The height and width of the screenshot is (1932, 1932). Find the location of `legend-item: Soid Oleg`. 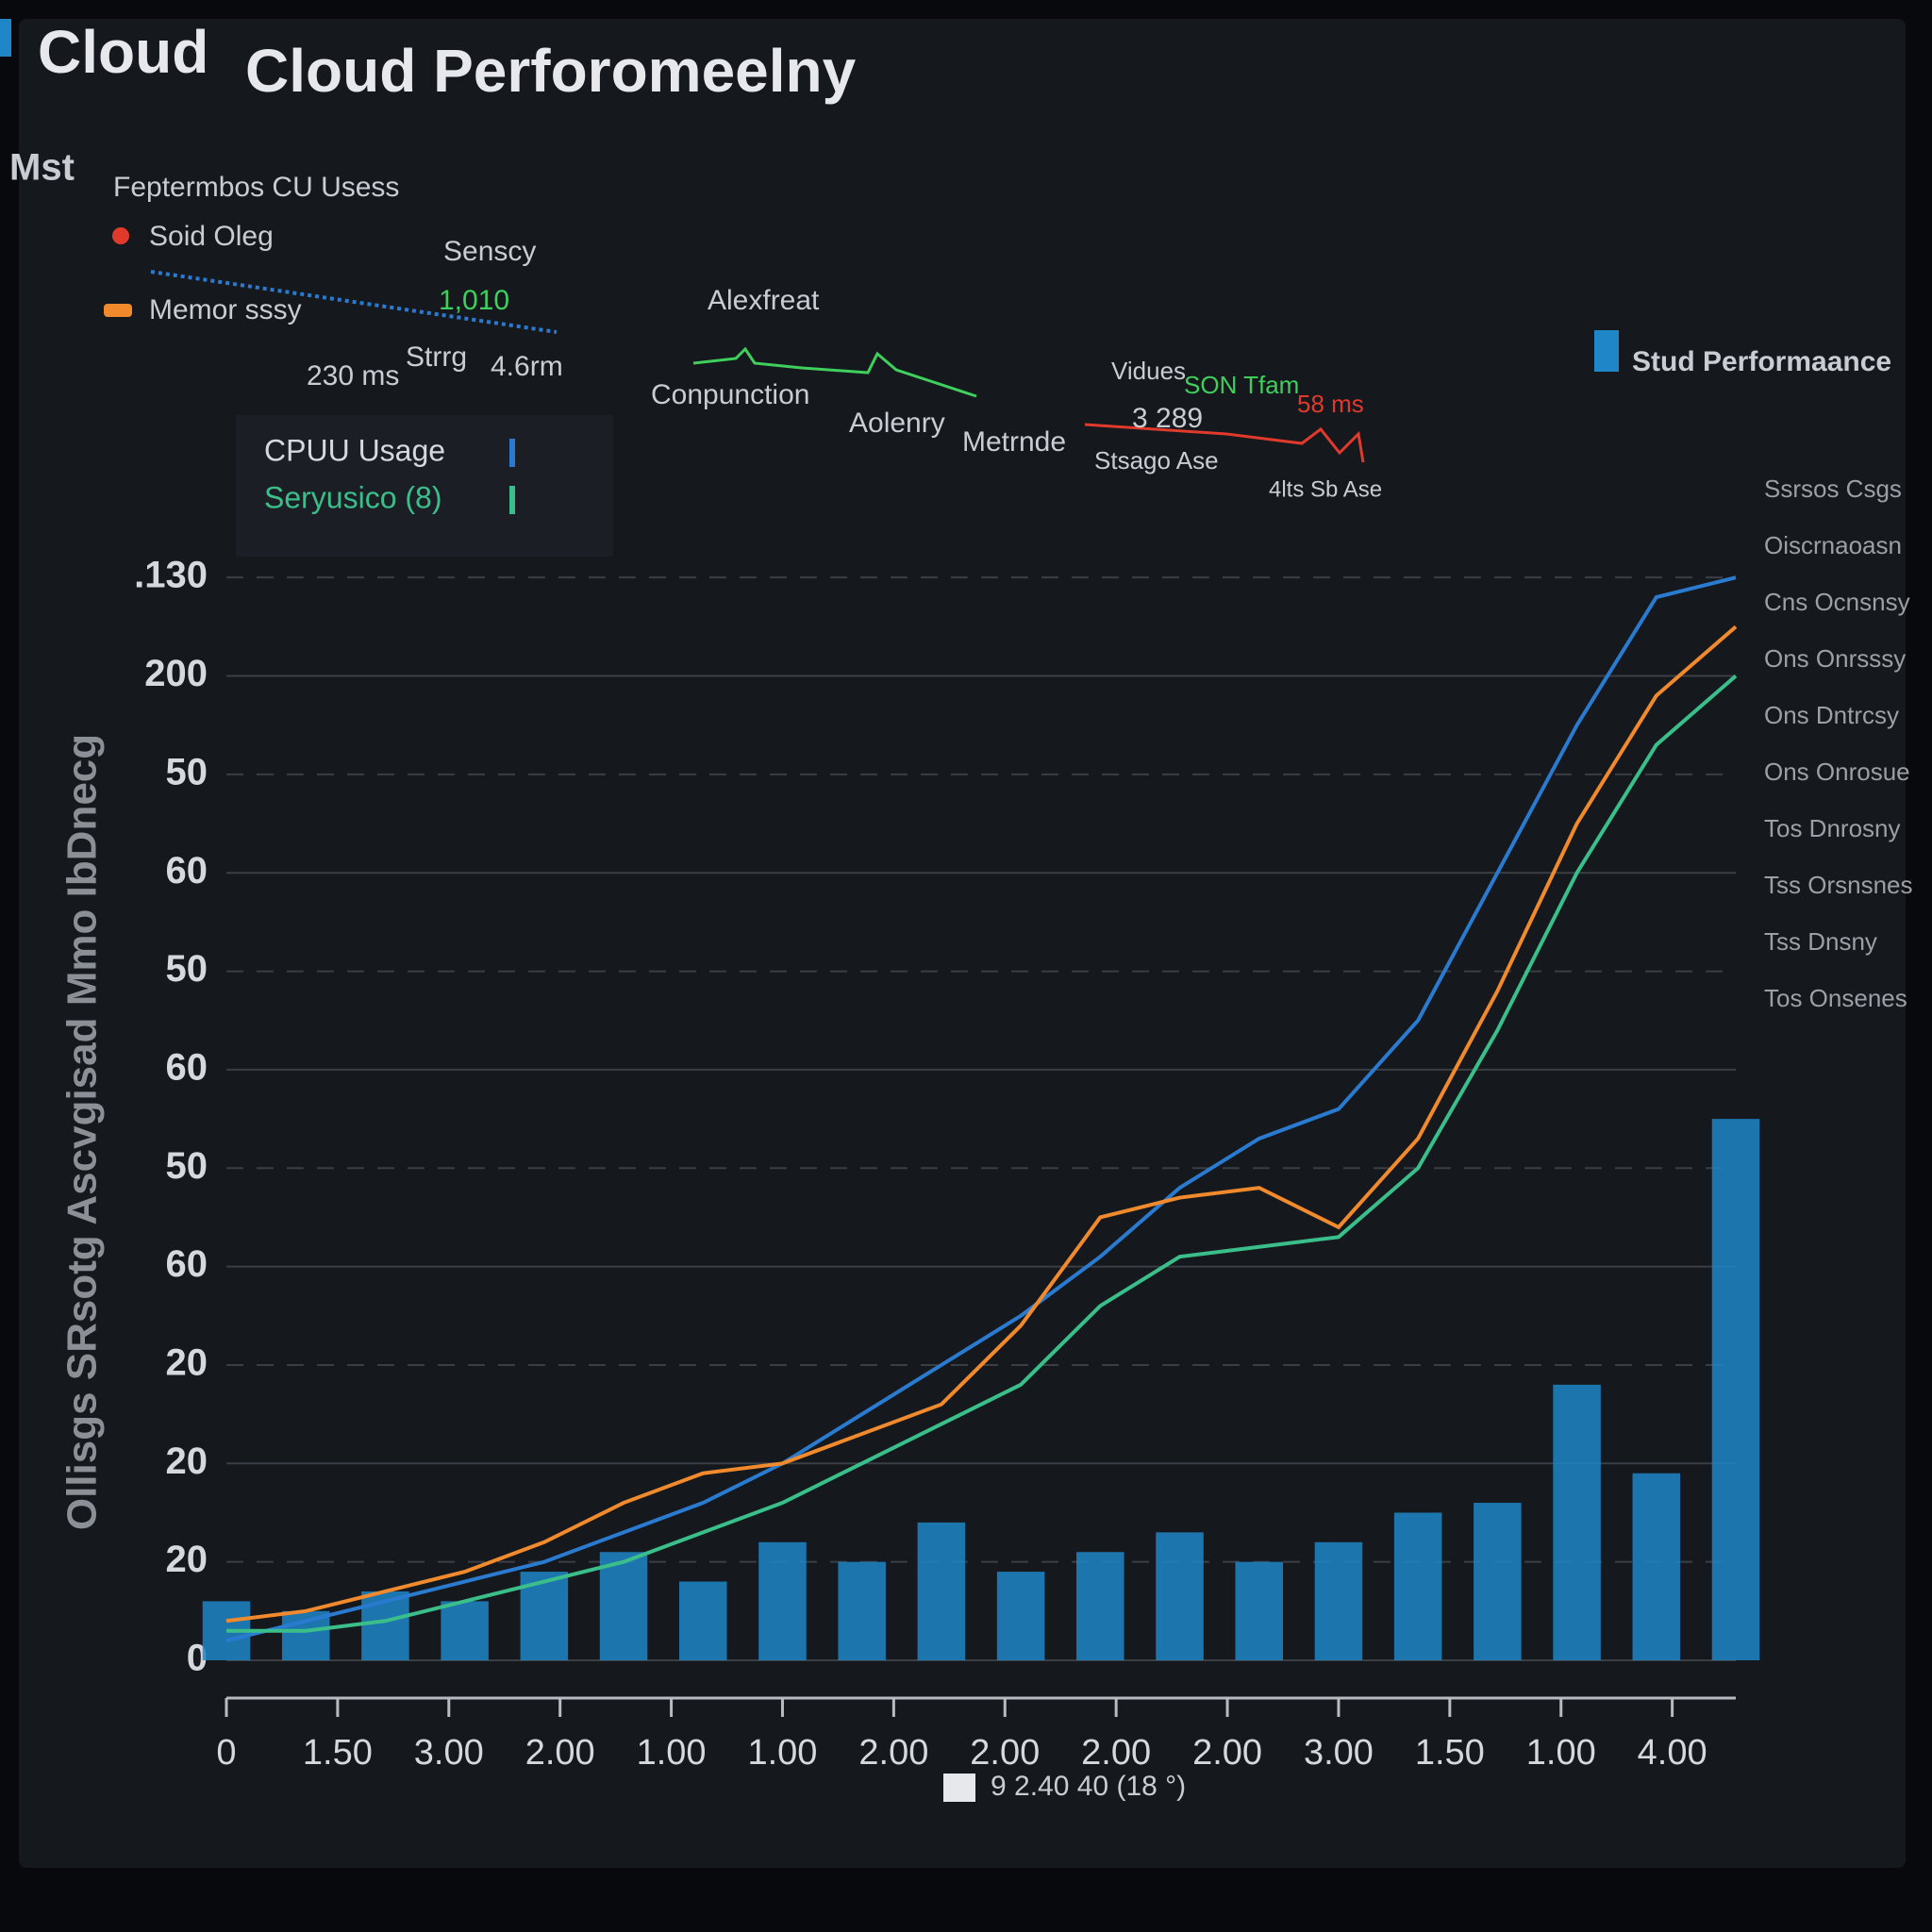

legend-item: Soid Oleg is located at coordinates (212, 236).